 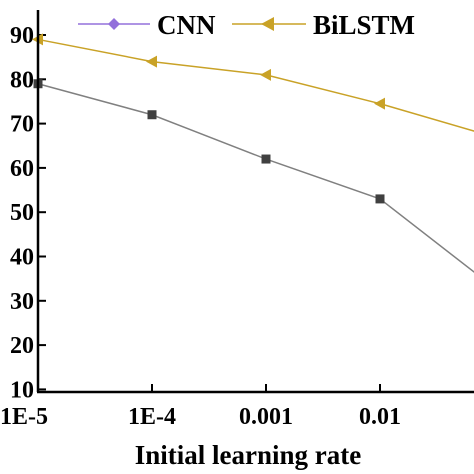 I want to click on y-tick-label: 80, so click(x=22, y=80).